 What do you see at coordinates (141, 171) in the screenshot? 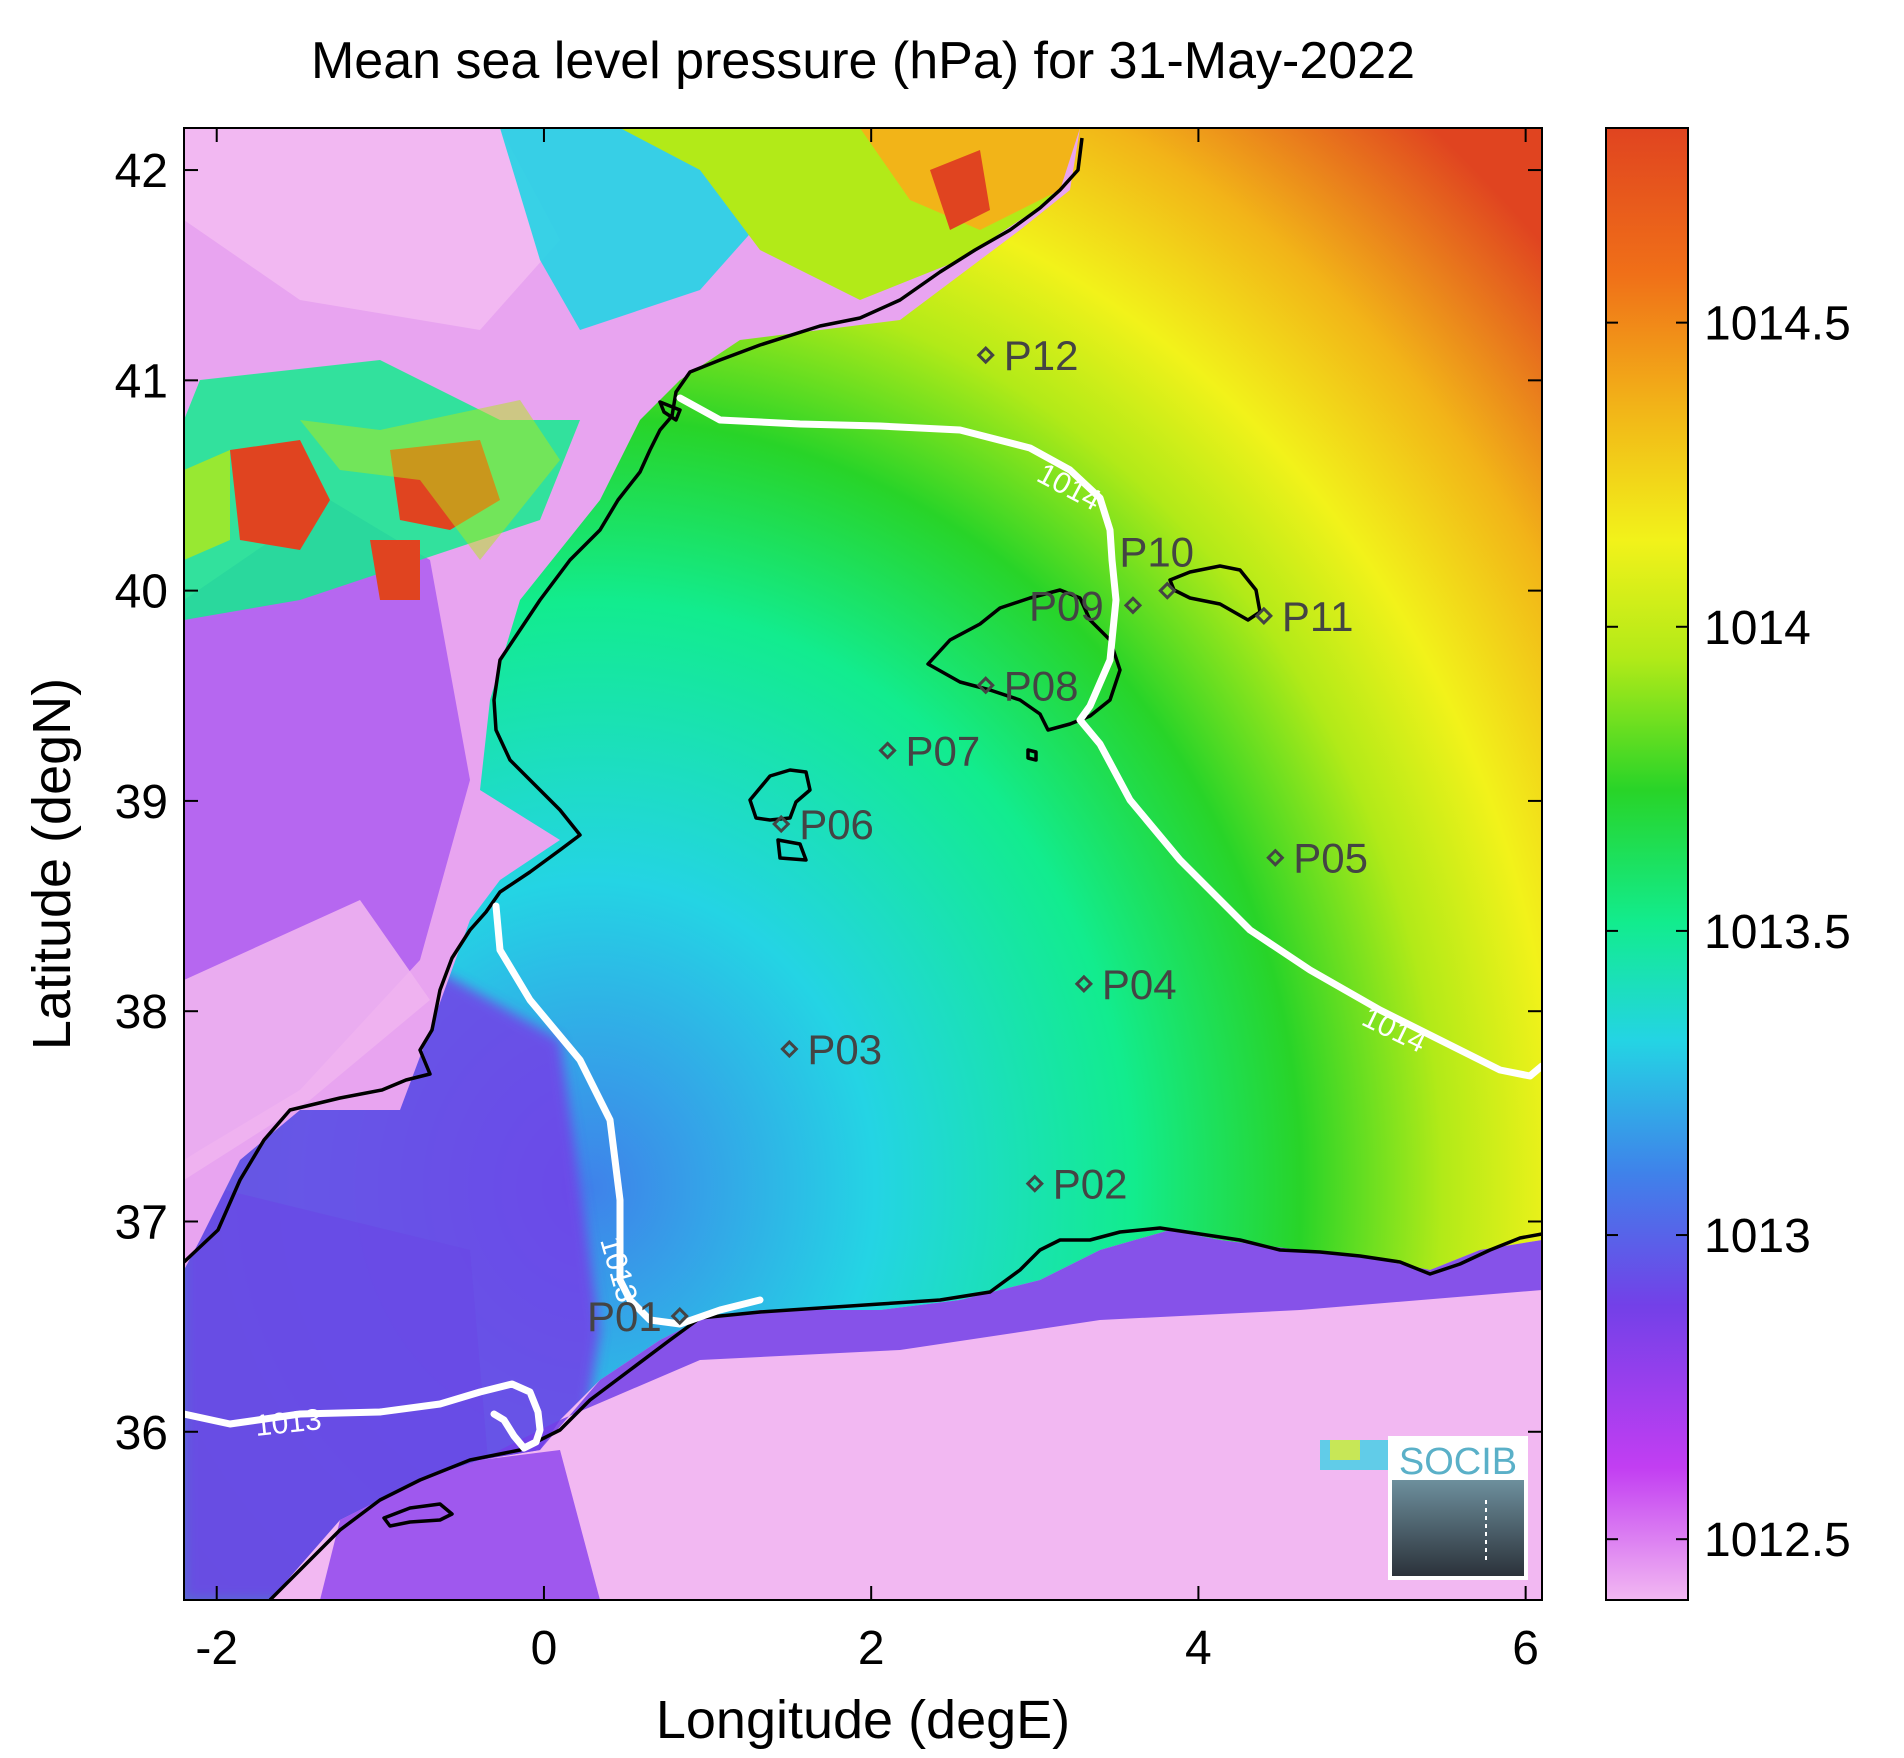
I see `y-tick-label: 42` at bounding box center [141, 171].